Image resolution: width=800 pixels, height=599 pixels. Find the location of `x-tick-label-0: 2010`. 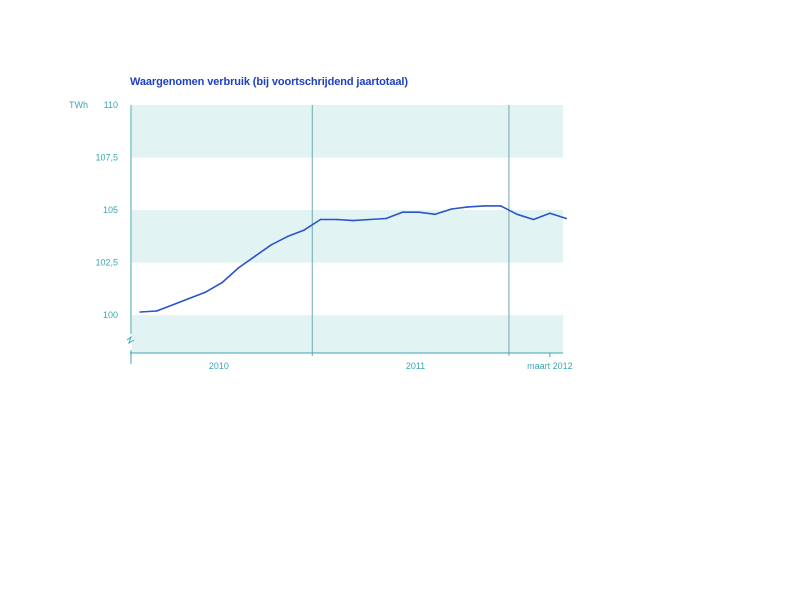

x-tick-label-0: 2010 is located at coordinates (219, 366).